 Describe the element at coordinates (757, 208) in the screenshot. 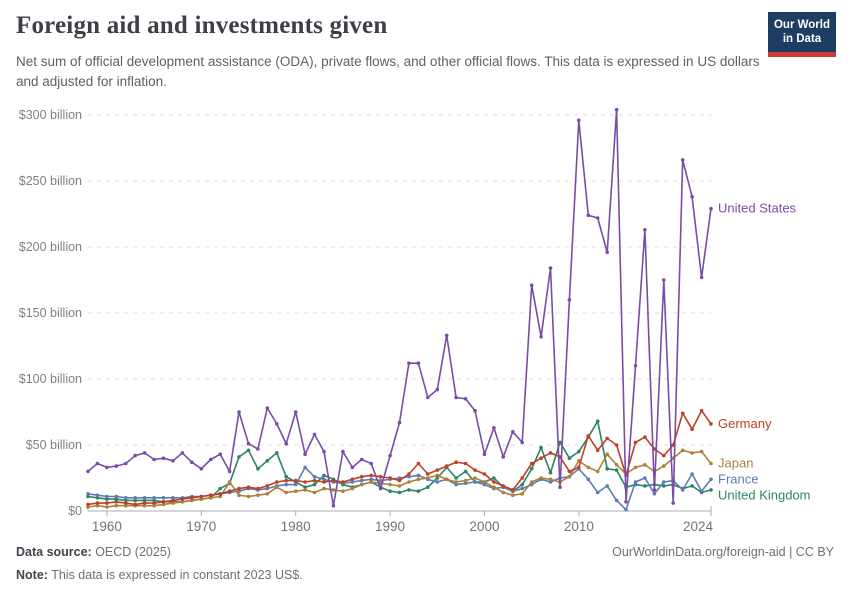

I see `series-label-united-states: United States` at that location.